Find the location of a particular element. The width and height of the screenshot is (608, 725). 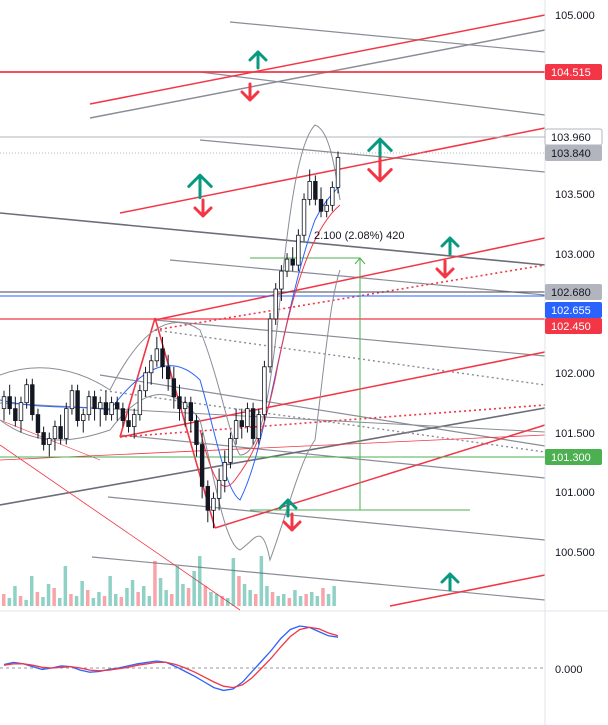

y-tick: 101.500 is located at coordinates (575, 434).